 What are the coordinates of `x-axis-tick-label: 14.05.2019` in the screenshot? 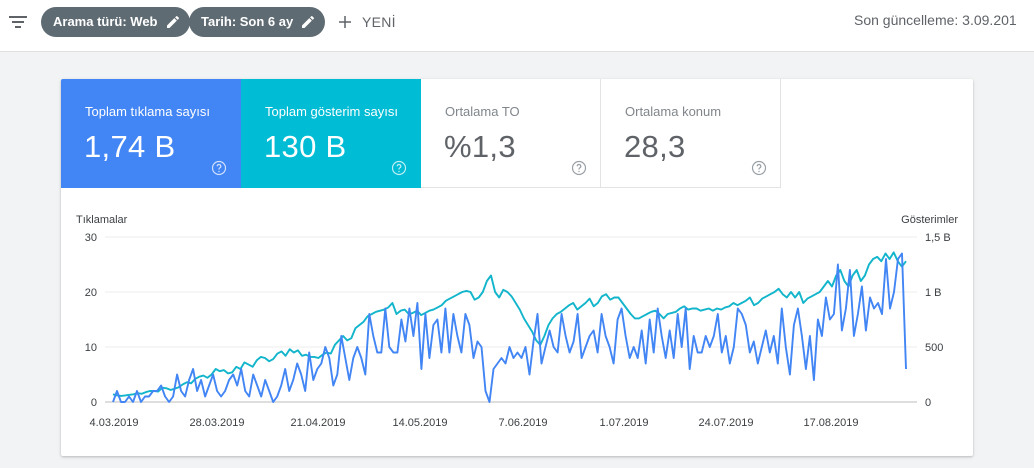 It's located at (419, 423).